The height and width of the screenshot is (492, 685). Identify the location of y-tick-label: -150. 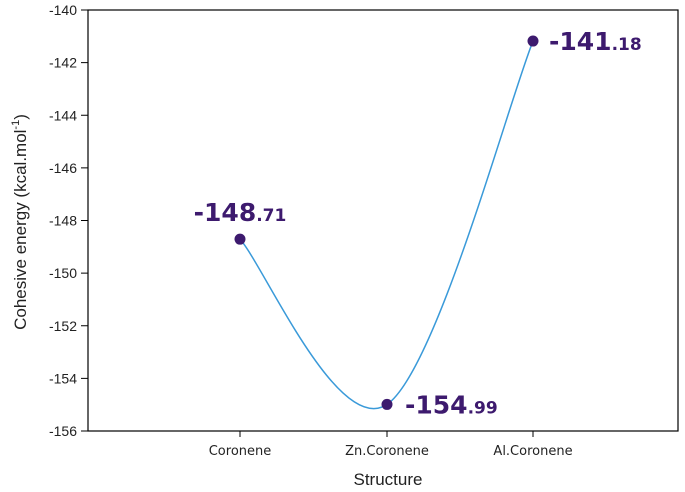
(63, 273).